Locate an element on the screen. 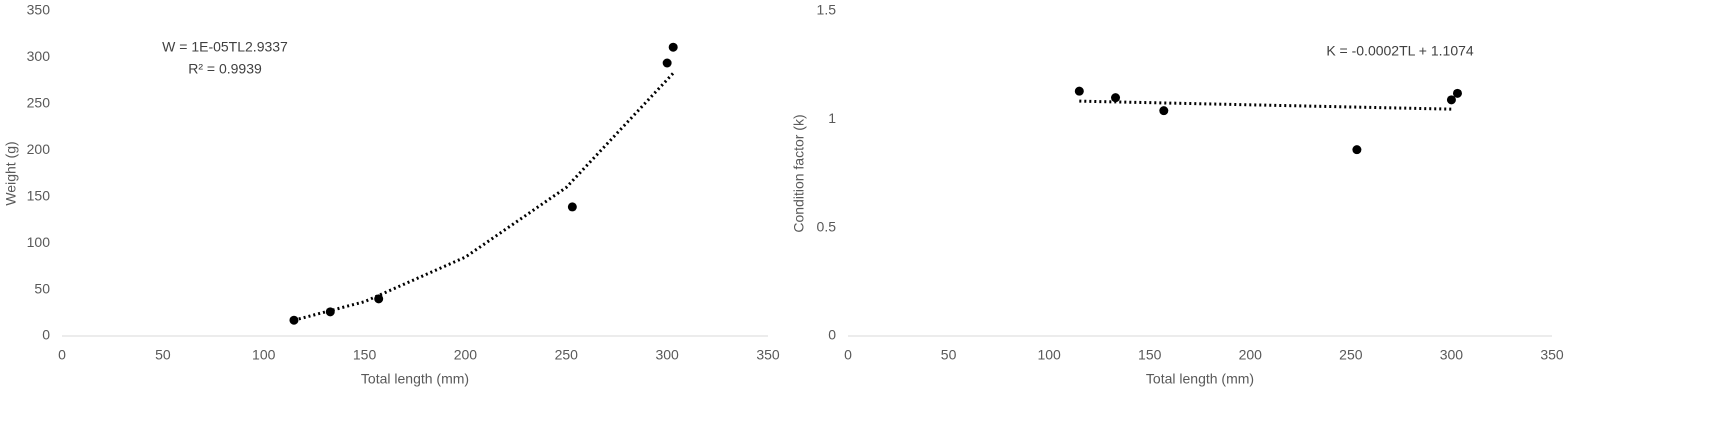 This screenshot has width=1716, height=425. y-tick-label: 1.5 is located at coordinates (827, 10).